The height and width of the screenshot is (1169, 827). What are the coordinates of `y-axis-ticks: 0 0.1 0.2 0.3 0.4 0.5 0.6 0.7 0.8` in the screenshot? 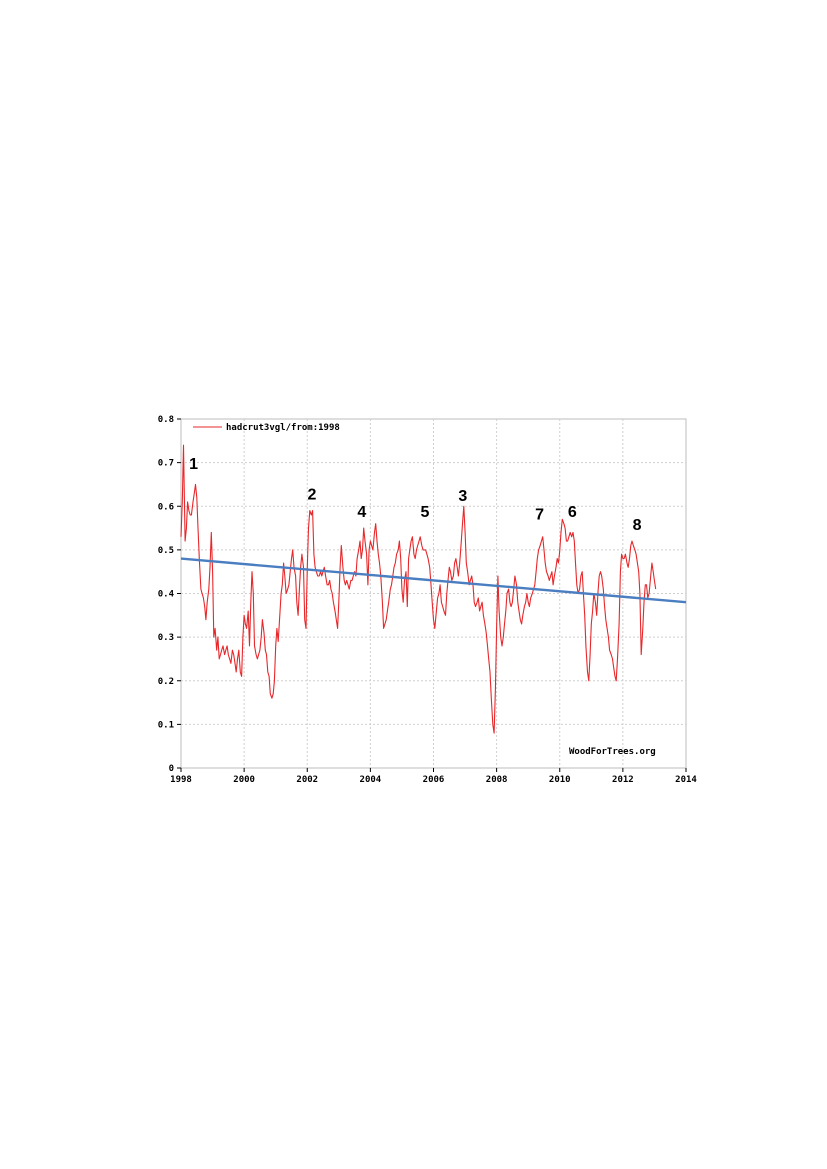 It's located at (169, 594).